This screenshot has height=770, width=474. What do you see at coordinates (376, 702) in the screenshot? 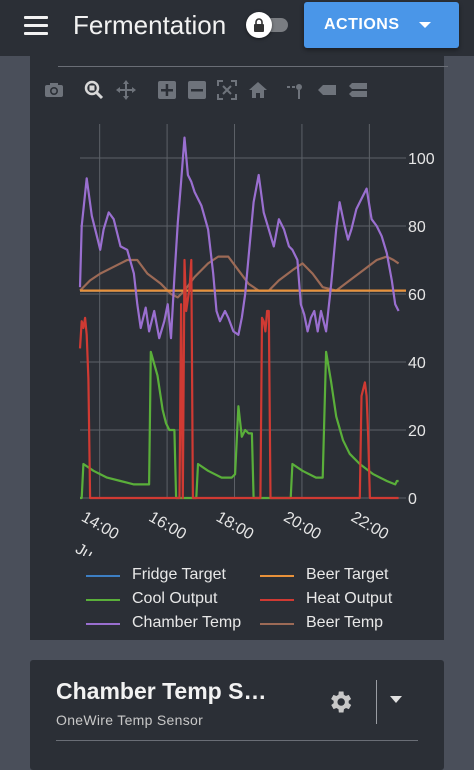
I see `separator` at bounding box center [376, 702].